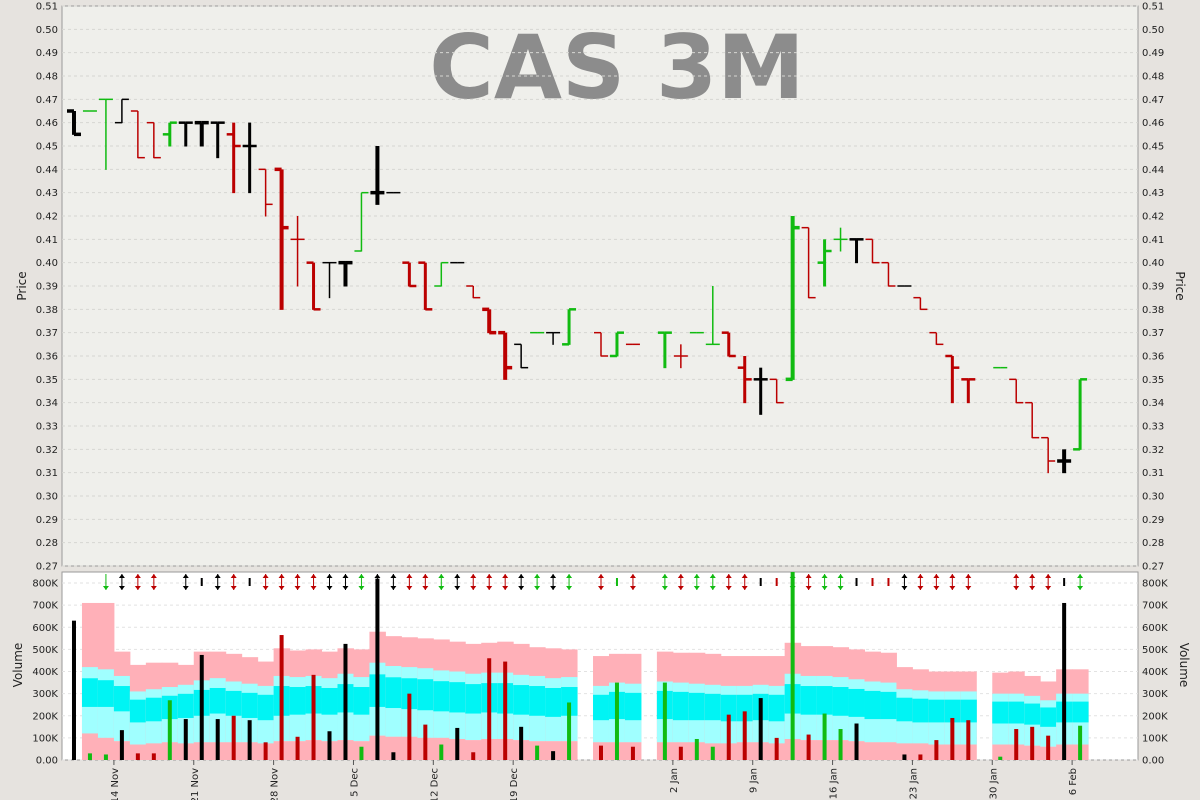 The height and width of the screenshot is (800, 1200). What do you see at coordinates (993, 783) in the screenshot?
I see `x-tick-label: 30 Jan` at bounding box center [993, 783].